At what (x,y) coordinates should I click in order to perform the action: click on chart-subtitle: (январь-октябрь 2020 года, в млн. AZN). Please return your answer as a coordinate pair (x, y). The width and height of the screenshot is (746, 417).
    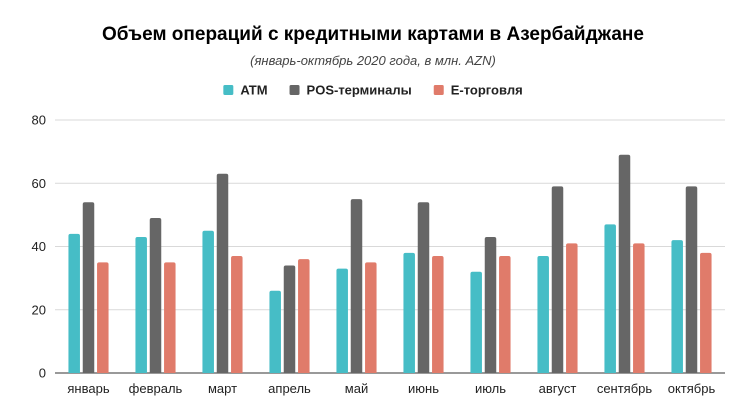
    Looking at the image, I should click on (373, 60).